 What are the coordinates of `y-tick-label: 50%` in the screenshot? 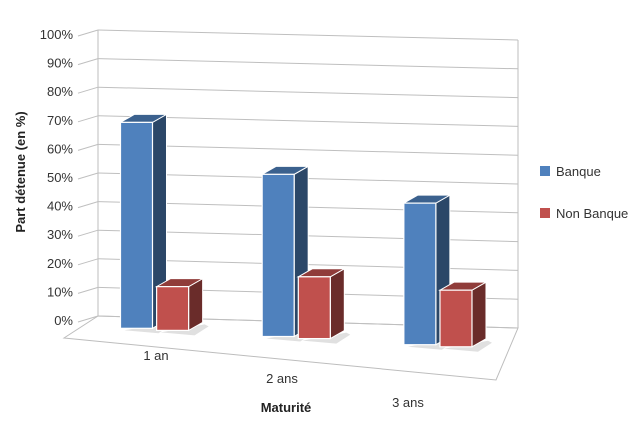 It's located at (60, 177).